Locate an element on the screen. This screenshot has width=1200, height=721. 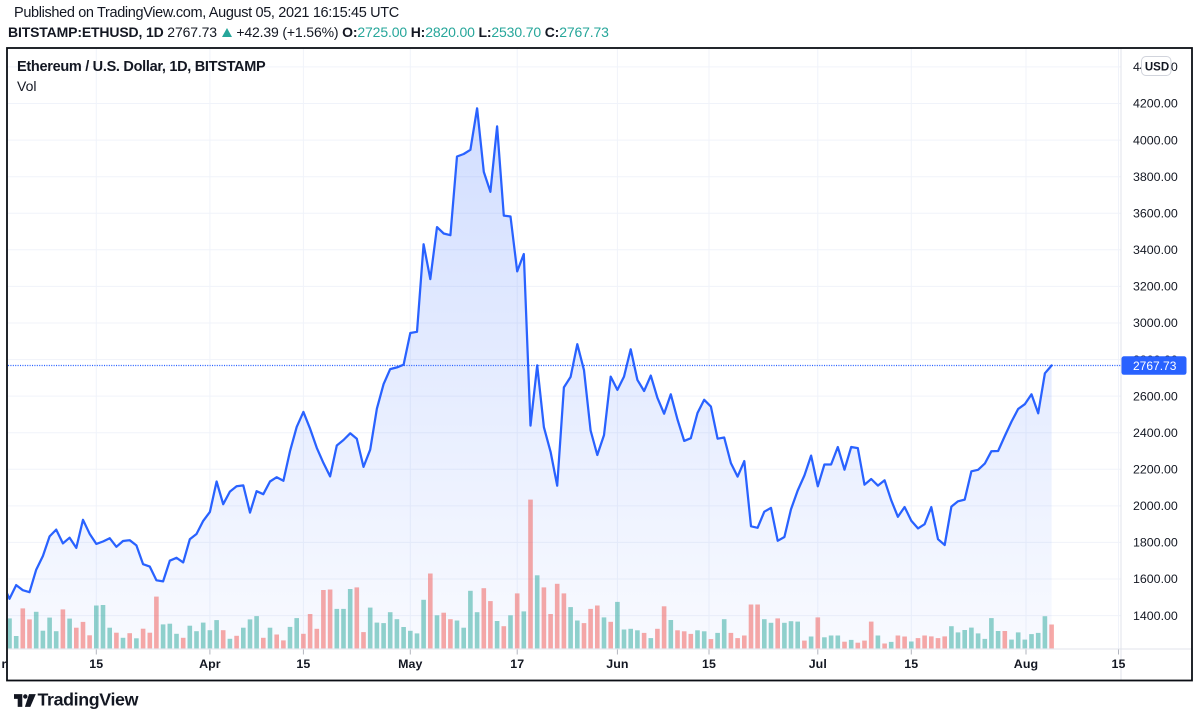
svg-text: 2600.00 is located at coordinates (1155, 396).